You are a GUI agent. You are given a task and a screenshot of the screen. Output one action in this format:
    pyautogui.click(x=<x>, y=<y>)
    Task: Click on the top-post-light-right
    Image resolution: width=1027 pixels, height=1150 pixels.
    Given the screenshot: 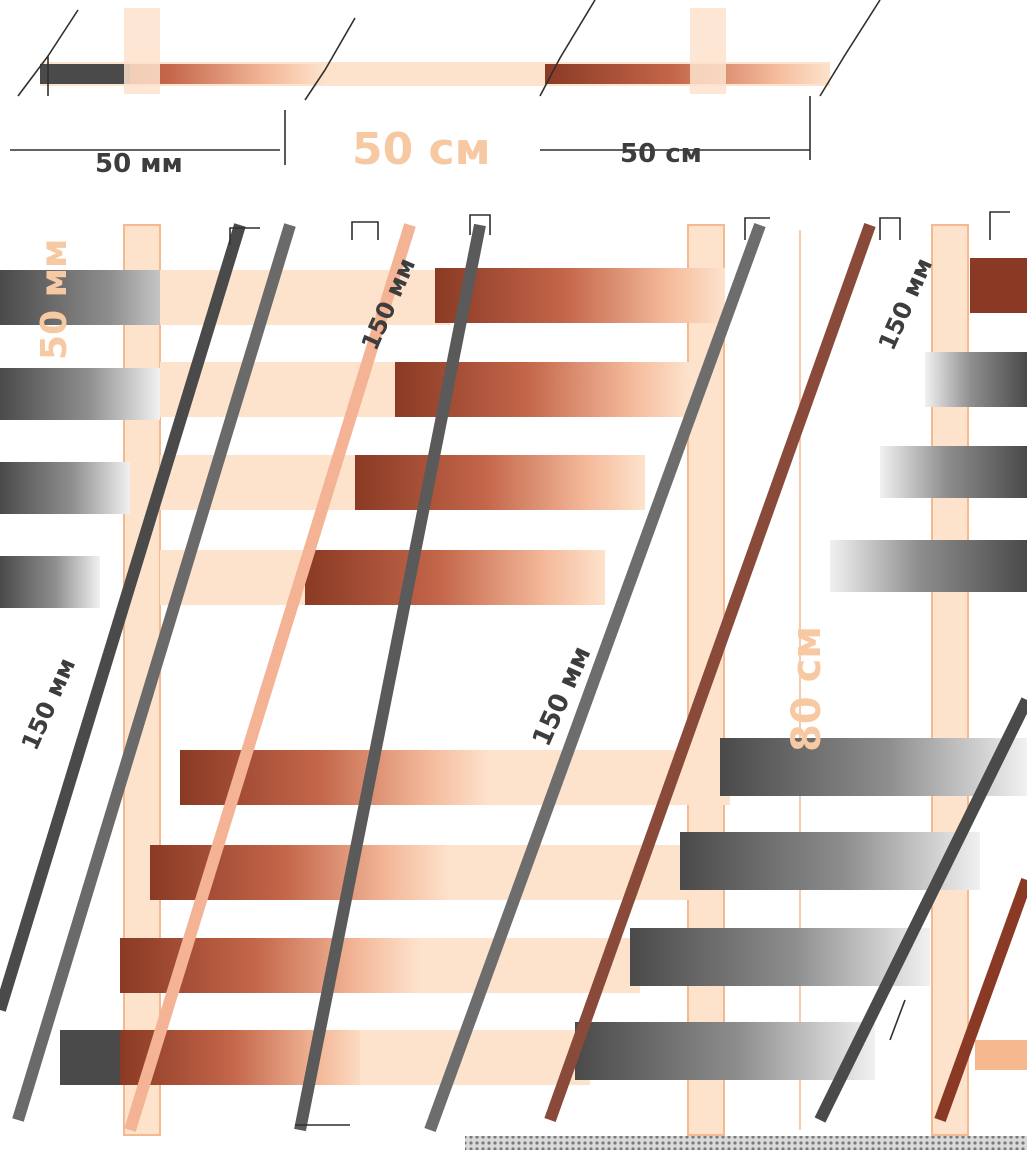 What is the action you would take?
    pyautogui.click(x=708, y=51)
    